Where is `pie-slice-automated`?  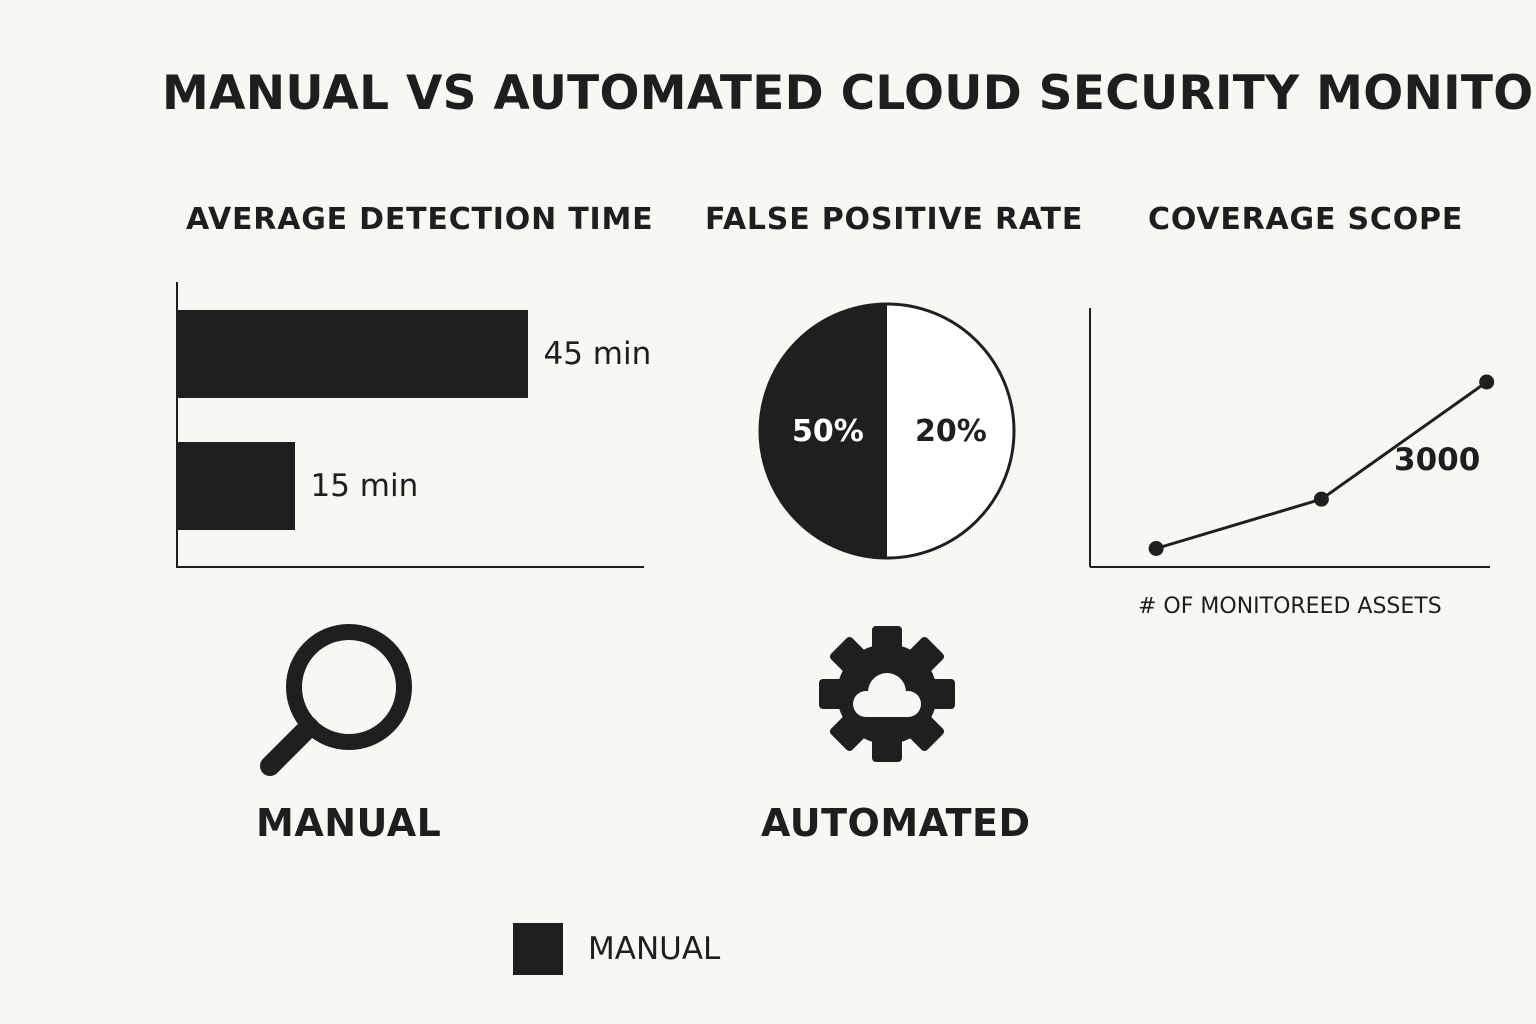 pie-slice-automated is located at coordinates (950, 431).